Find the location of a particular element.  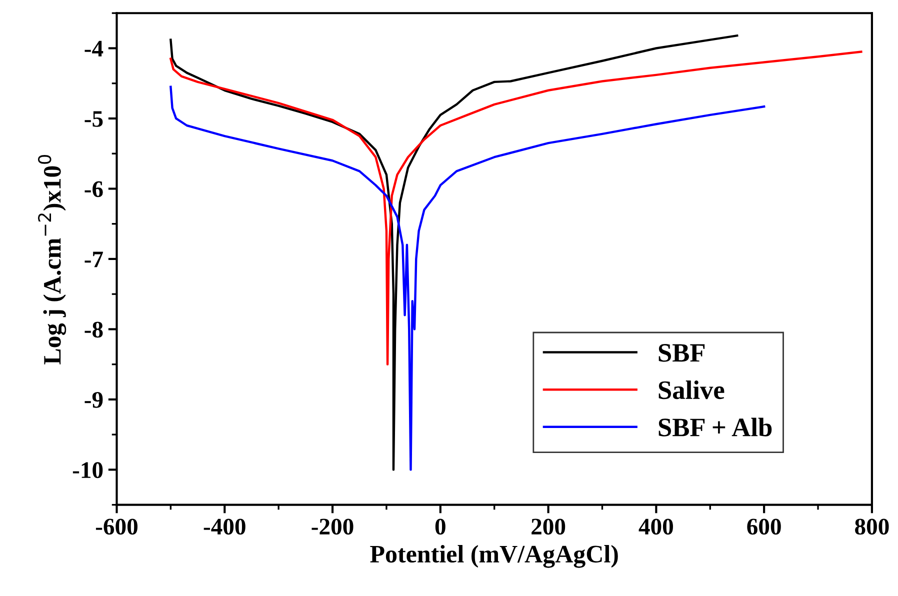

legend-label: SBF is located at coordinates (681, 353).